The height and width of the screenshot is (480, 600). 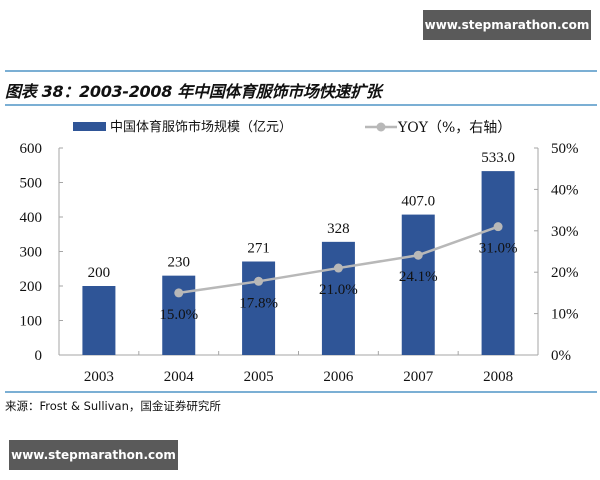 What do you see at coordinates (454, 128) in the screenshot?
I see `legend-line-label: YOY（%，右轴）` at bounding box center [454, 128].